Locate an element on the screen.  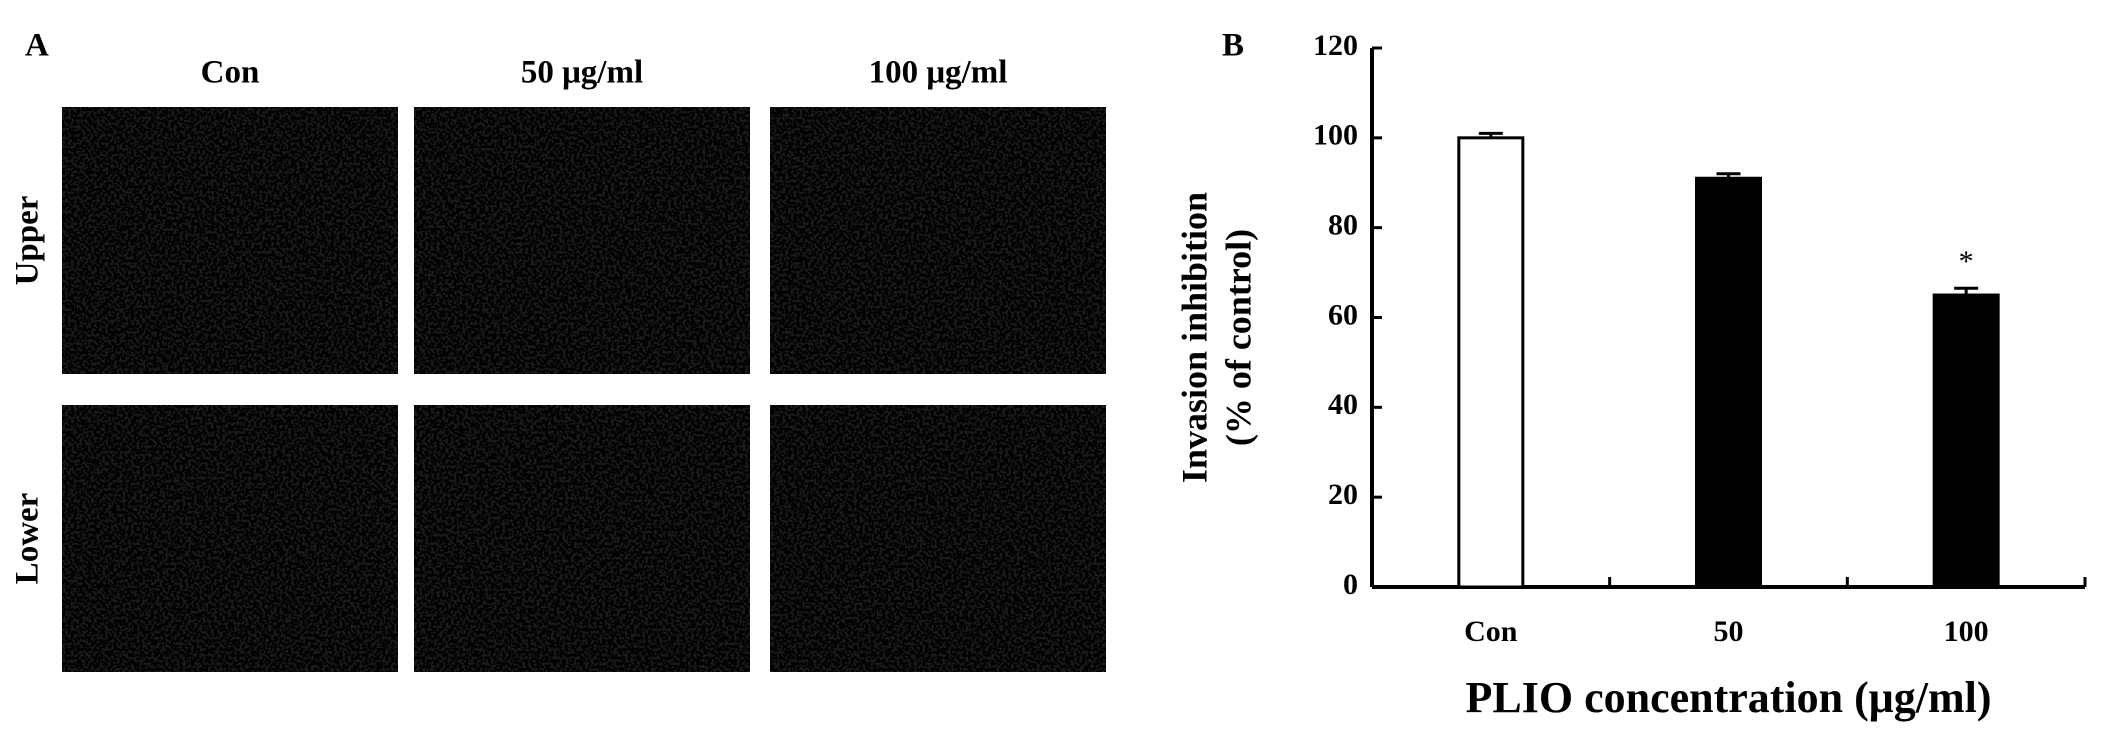
y-tick-label: 80 is located at coordinates (1343, 225).